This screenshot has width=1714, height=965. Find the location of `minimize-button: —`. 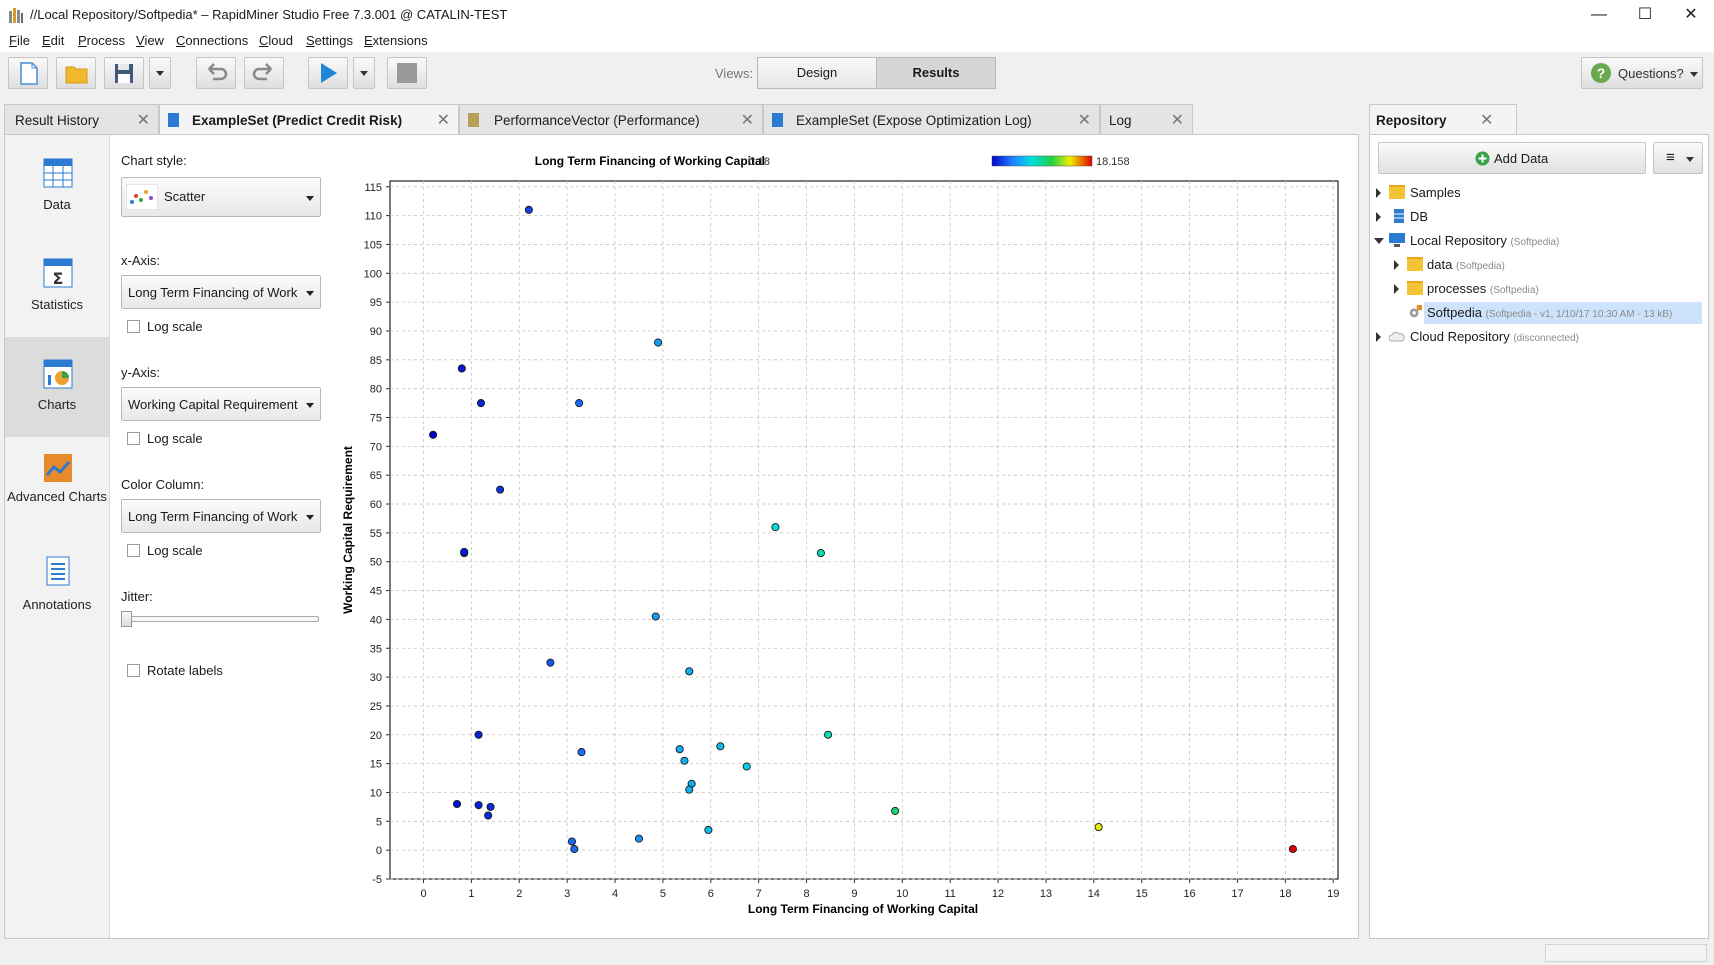

minimize-button: — is located at coordinates (1599, 14).